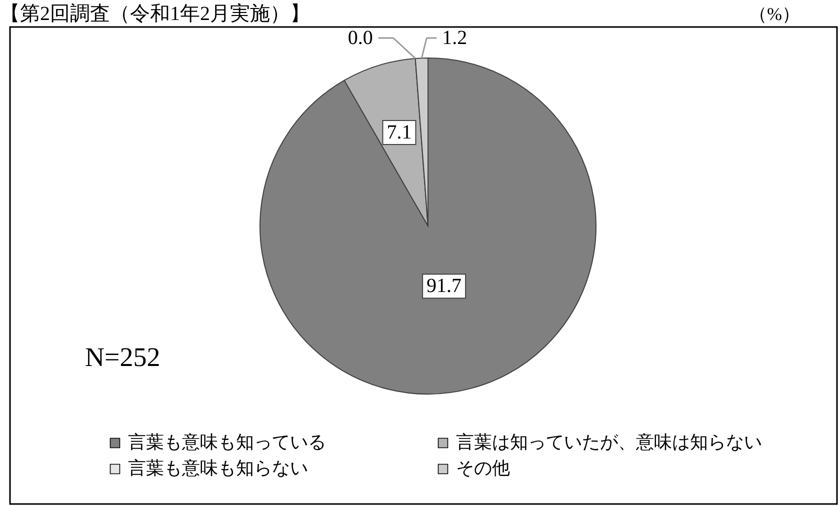 Image resolution: width=839 pixels, height=506 pixels. What do you see at coordinates (483, 468) in the screenshot?
I see `legend-label: その他` at bounding box center [483, 468].